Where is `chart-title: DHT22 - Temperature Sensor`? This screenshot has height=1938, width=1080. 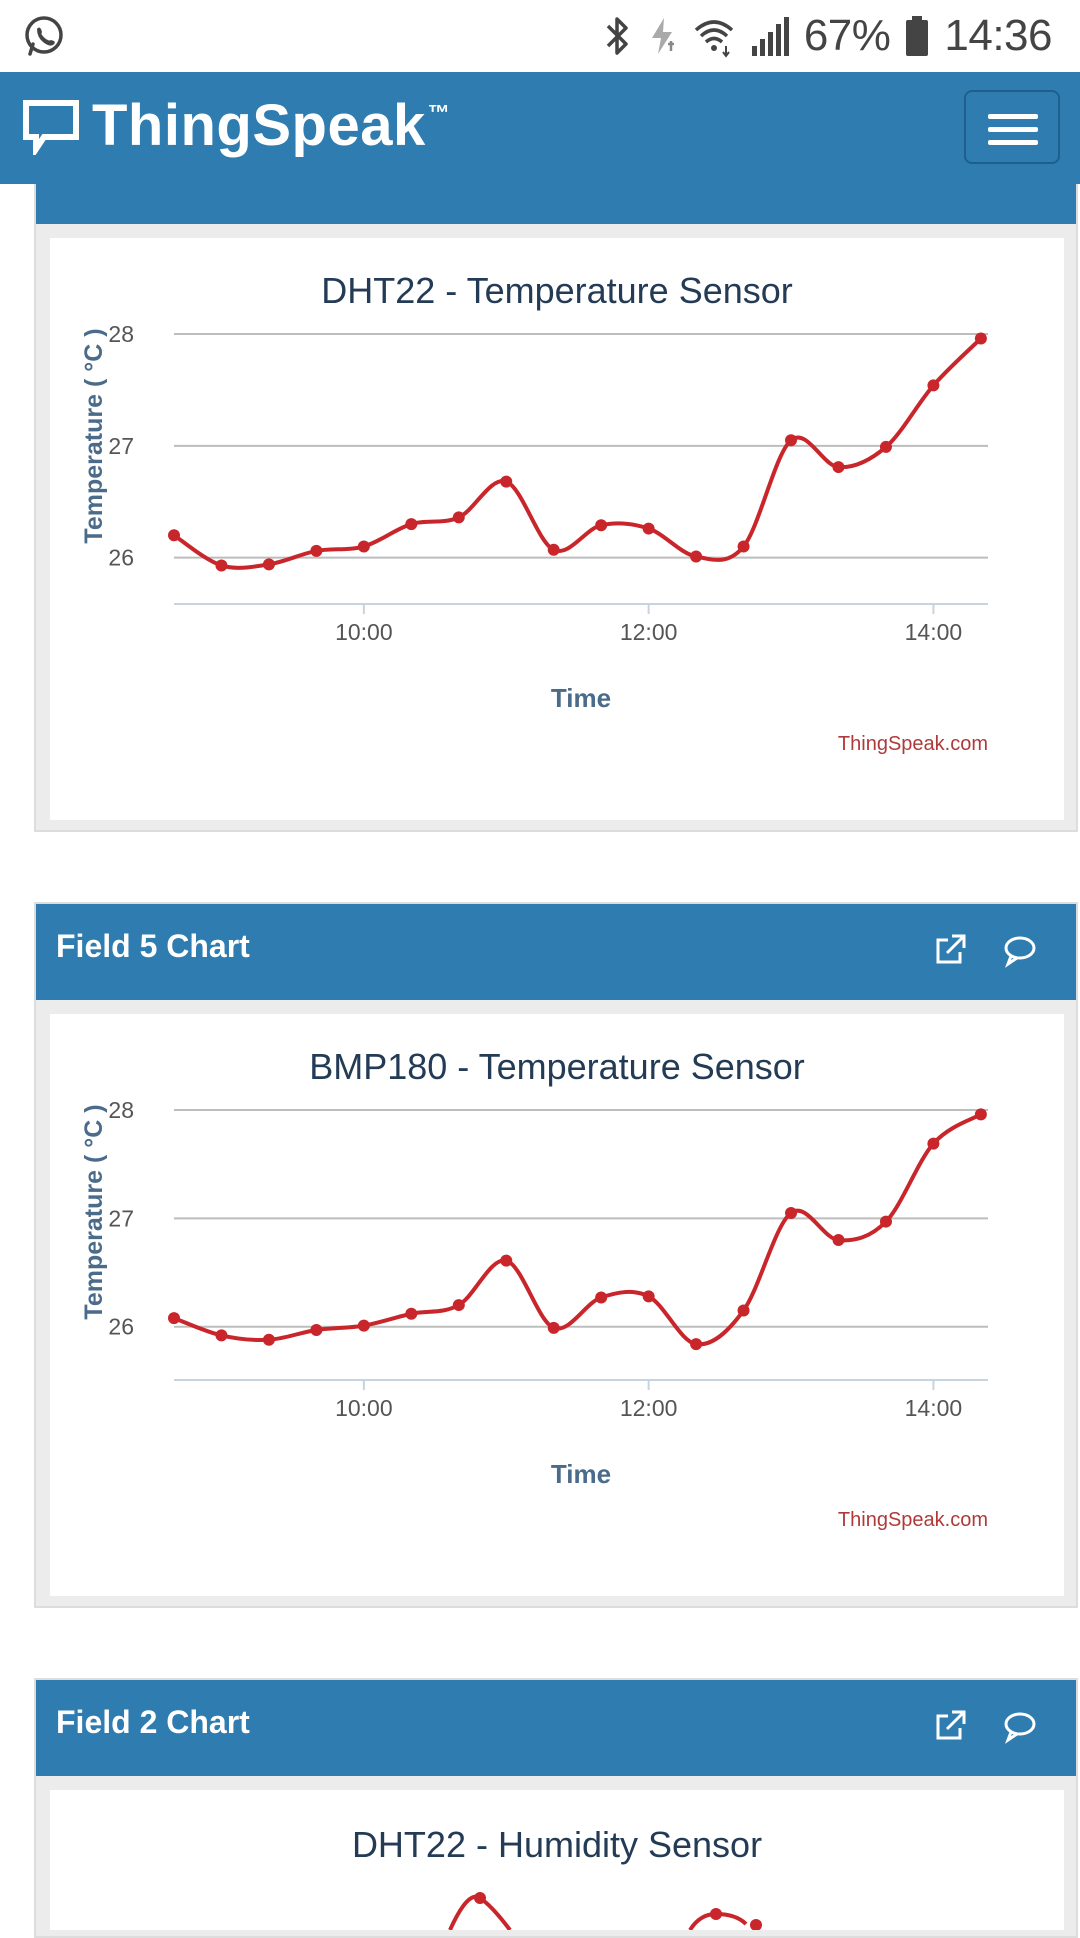 chart-title: DHT22 - Temperature Sensor is located at coordinates (557, 290).